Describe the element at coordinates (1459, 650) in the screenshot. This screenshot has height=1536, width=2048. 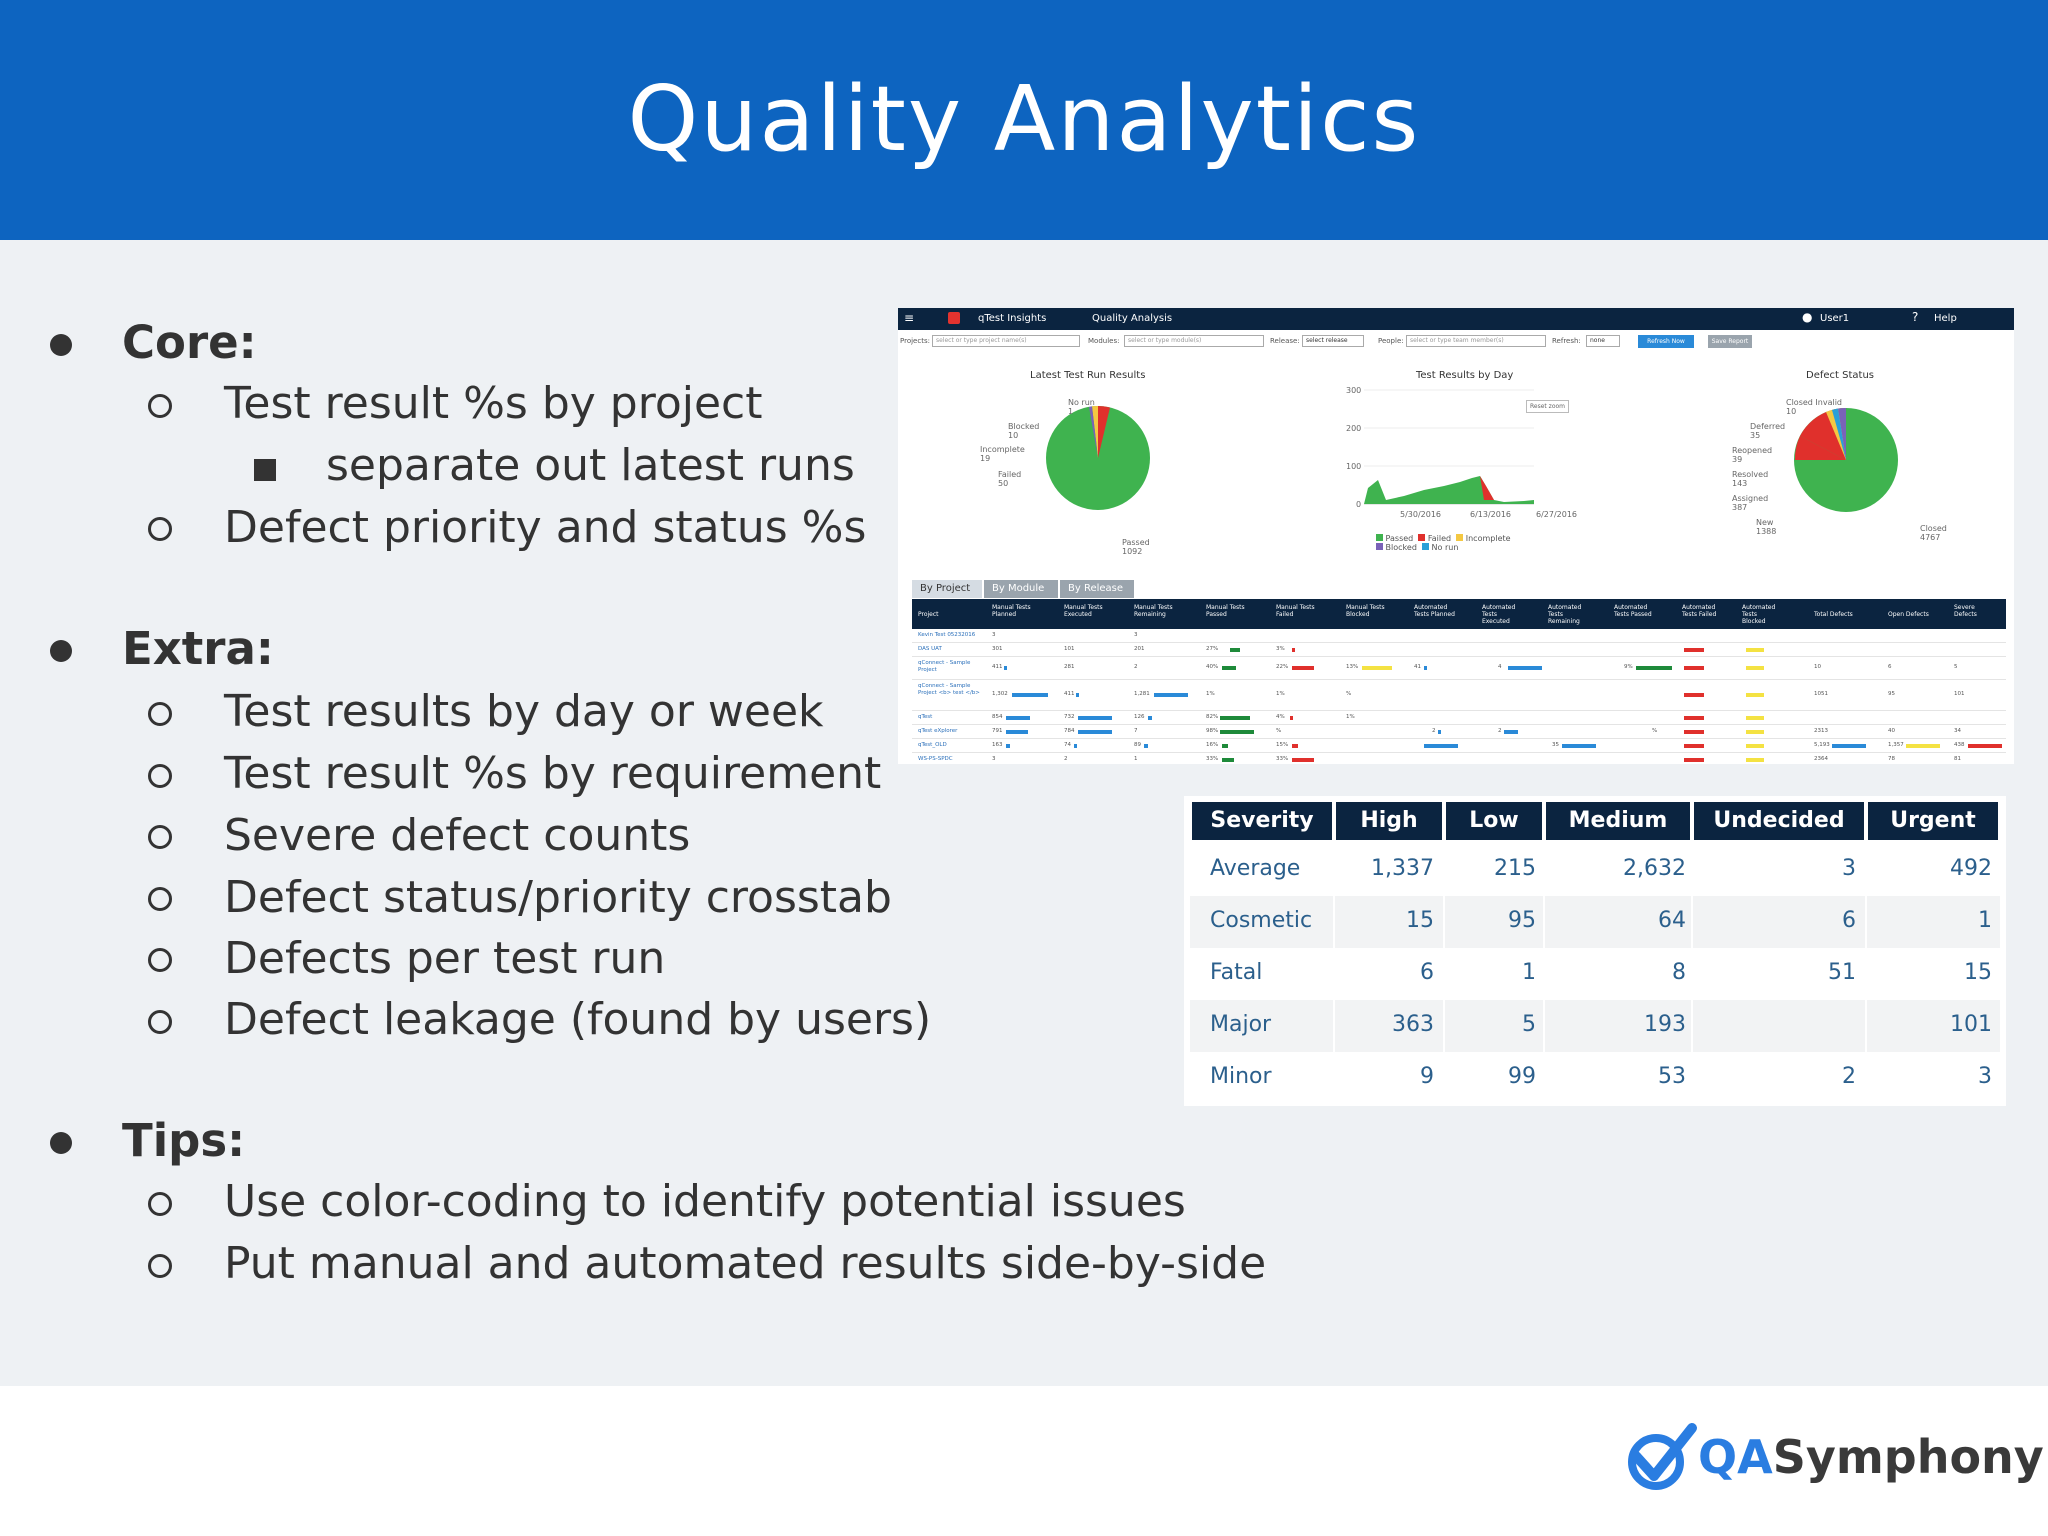
I see `table-row: DAS UAT 301 101 201 27% 3%` at that location.